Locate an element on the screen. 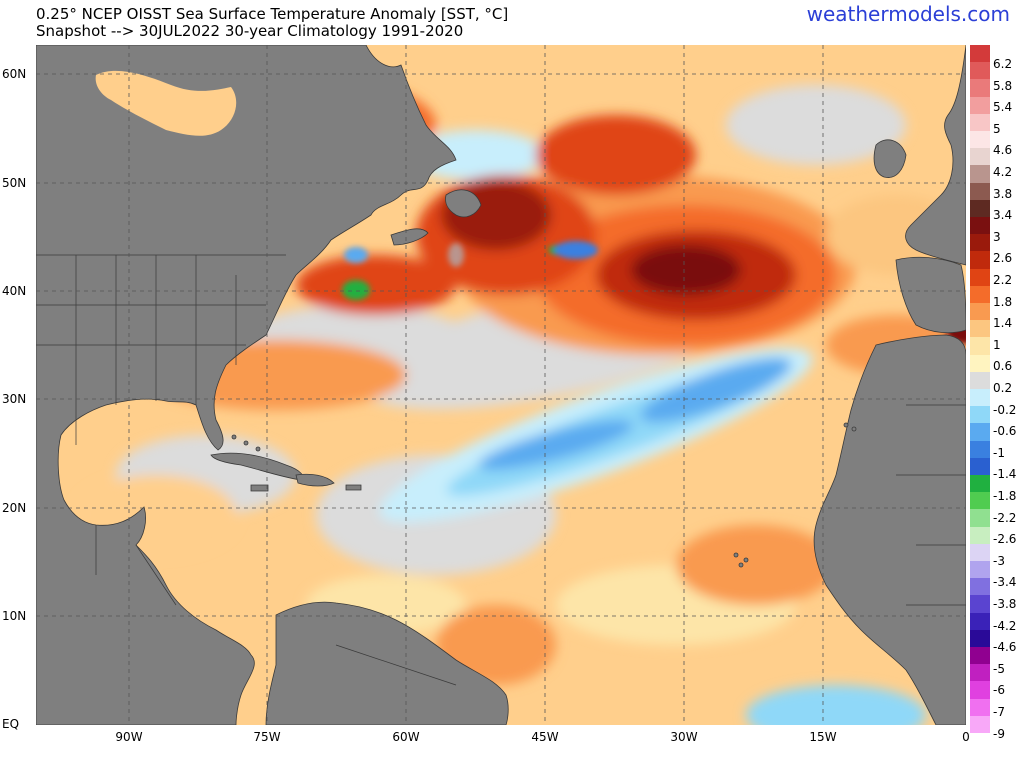 The height and width of the screenshot is (768, 1024). colorbar-tick-label: -1.8 is located at coordinates (1005, 496).